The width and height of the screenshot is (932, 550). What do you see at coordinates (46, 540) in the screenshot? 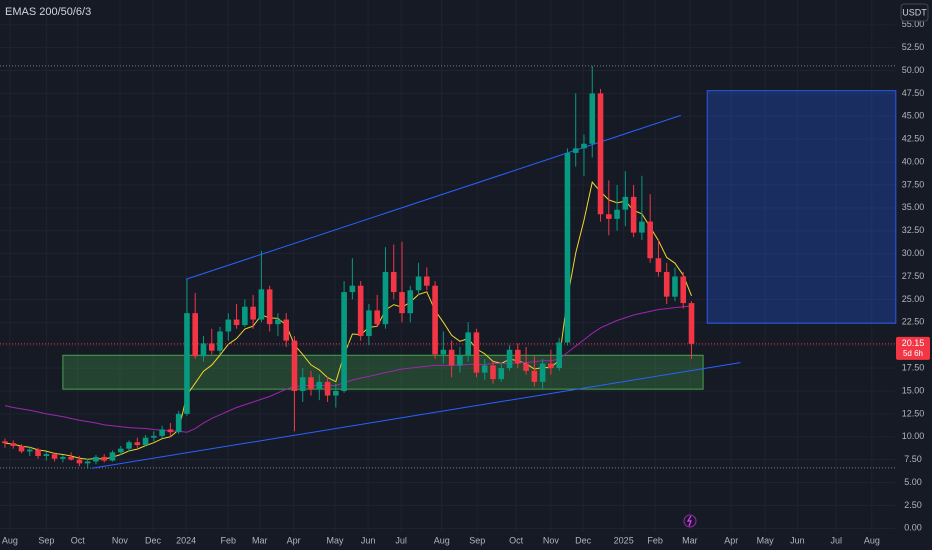
I see `x-tick-label: Sep` at bounding box center [46, 540].